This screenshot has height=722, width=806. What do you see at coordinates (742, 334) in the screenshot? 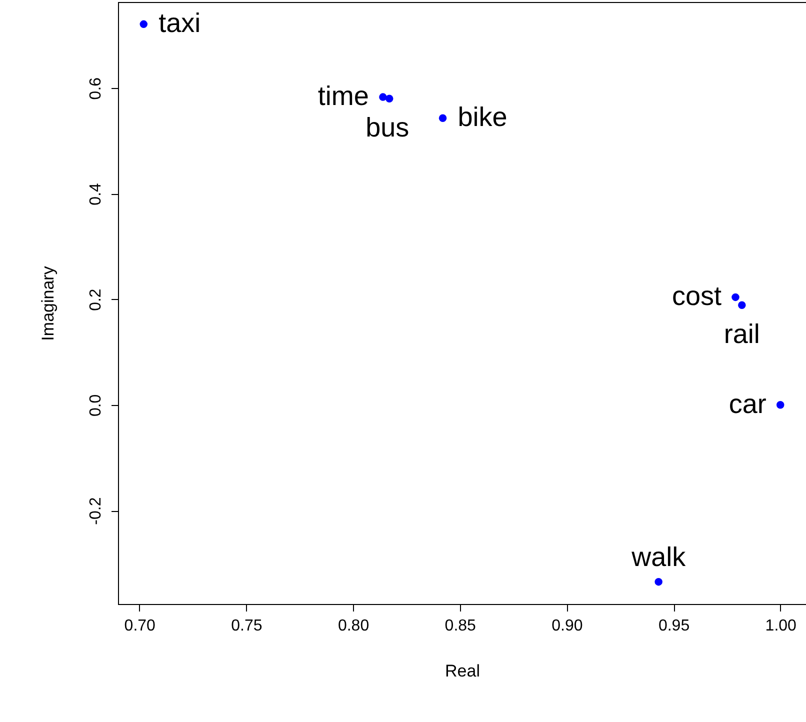
I see `annotation: rail` at bounding box center [742, 334].